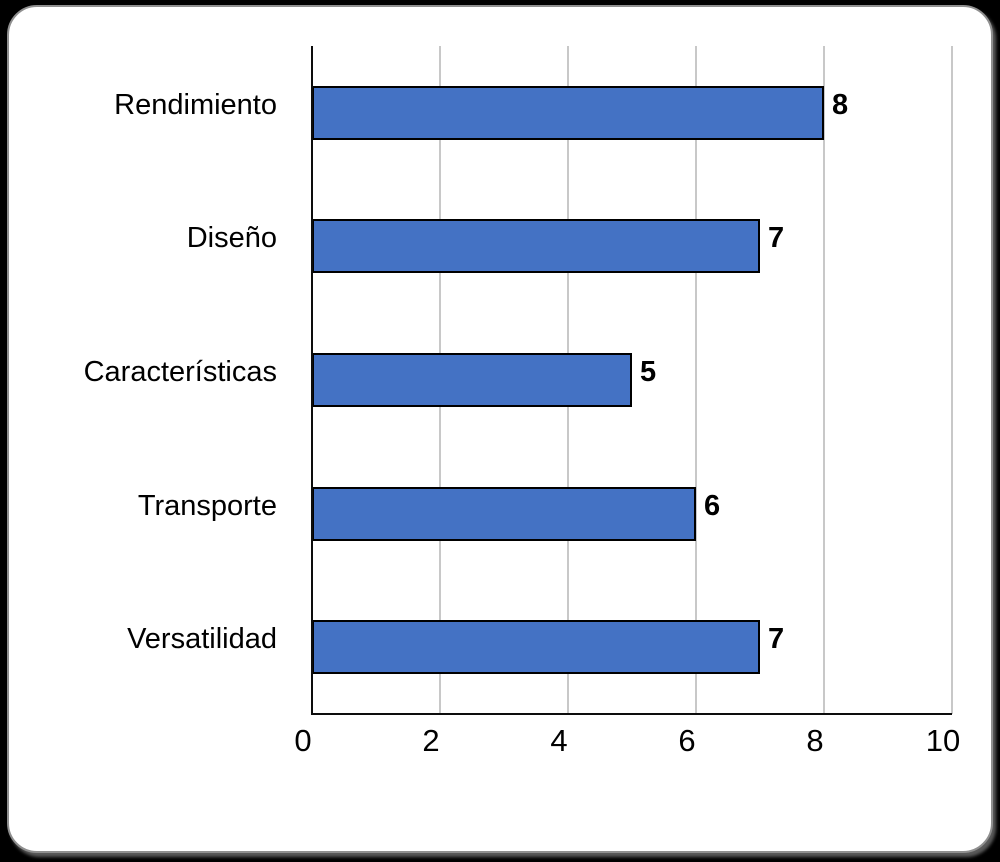 The width and height of the screenshot is (1000, 862). I want to click on bar-versatilidad, so click(536, 647).